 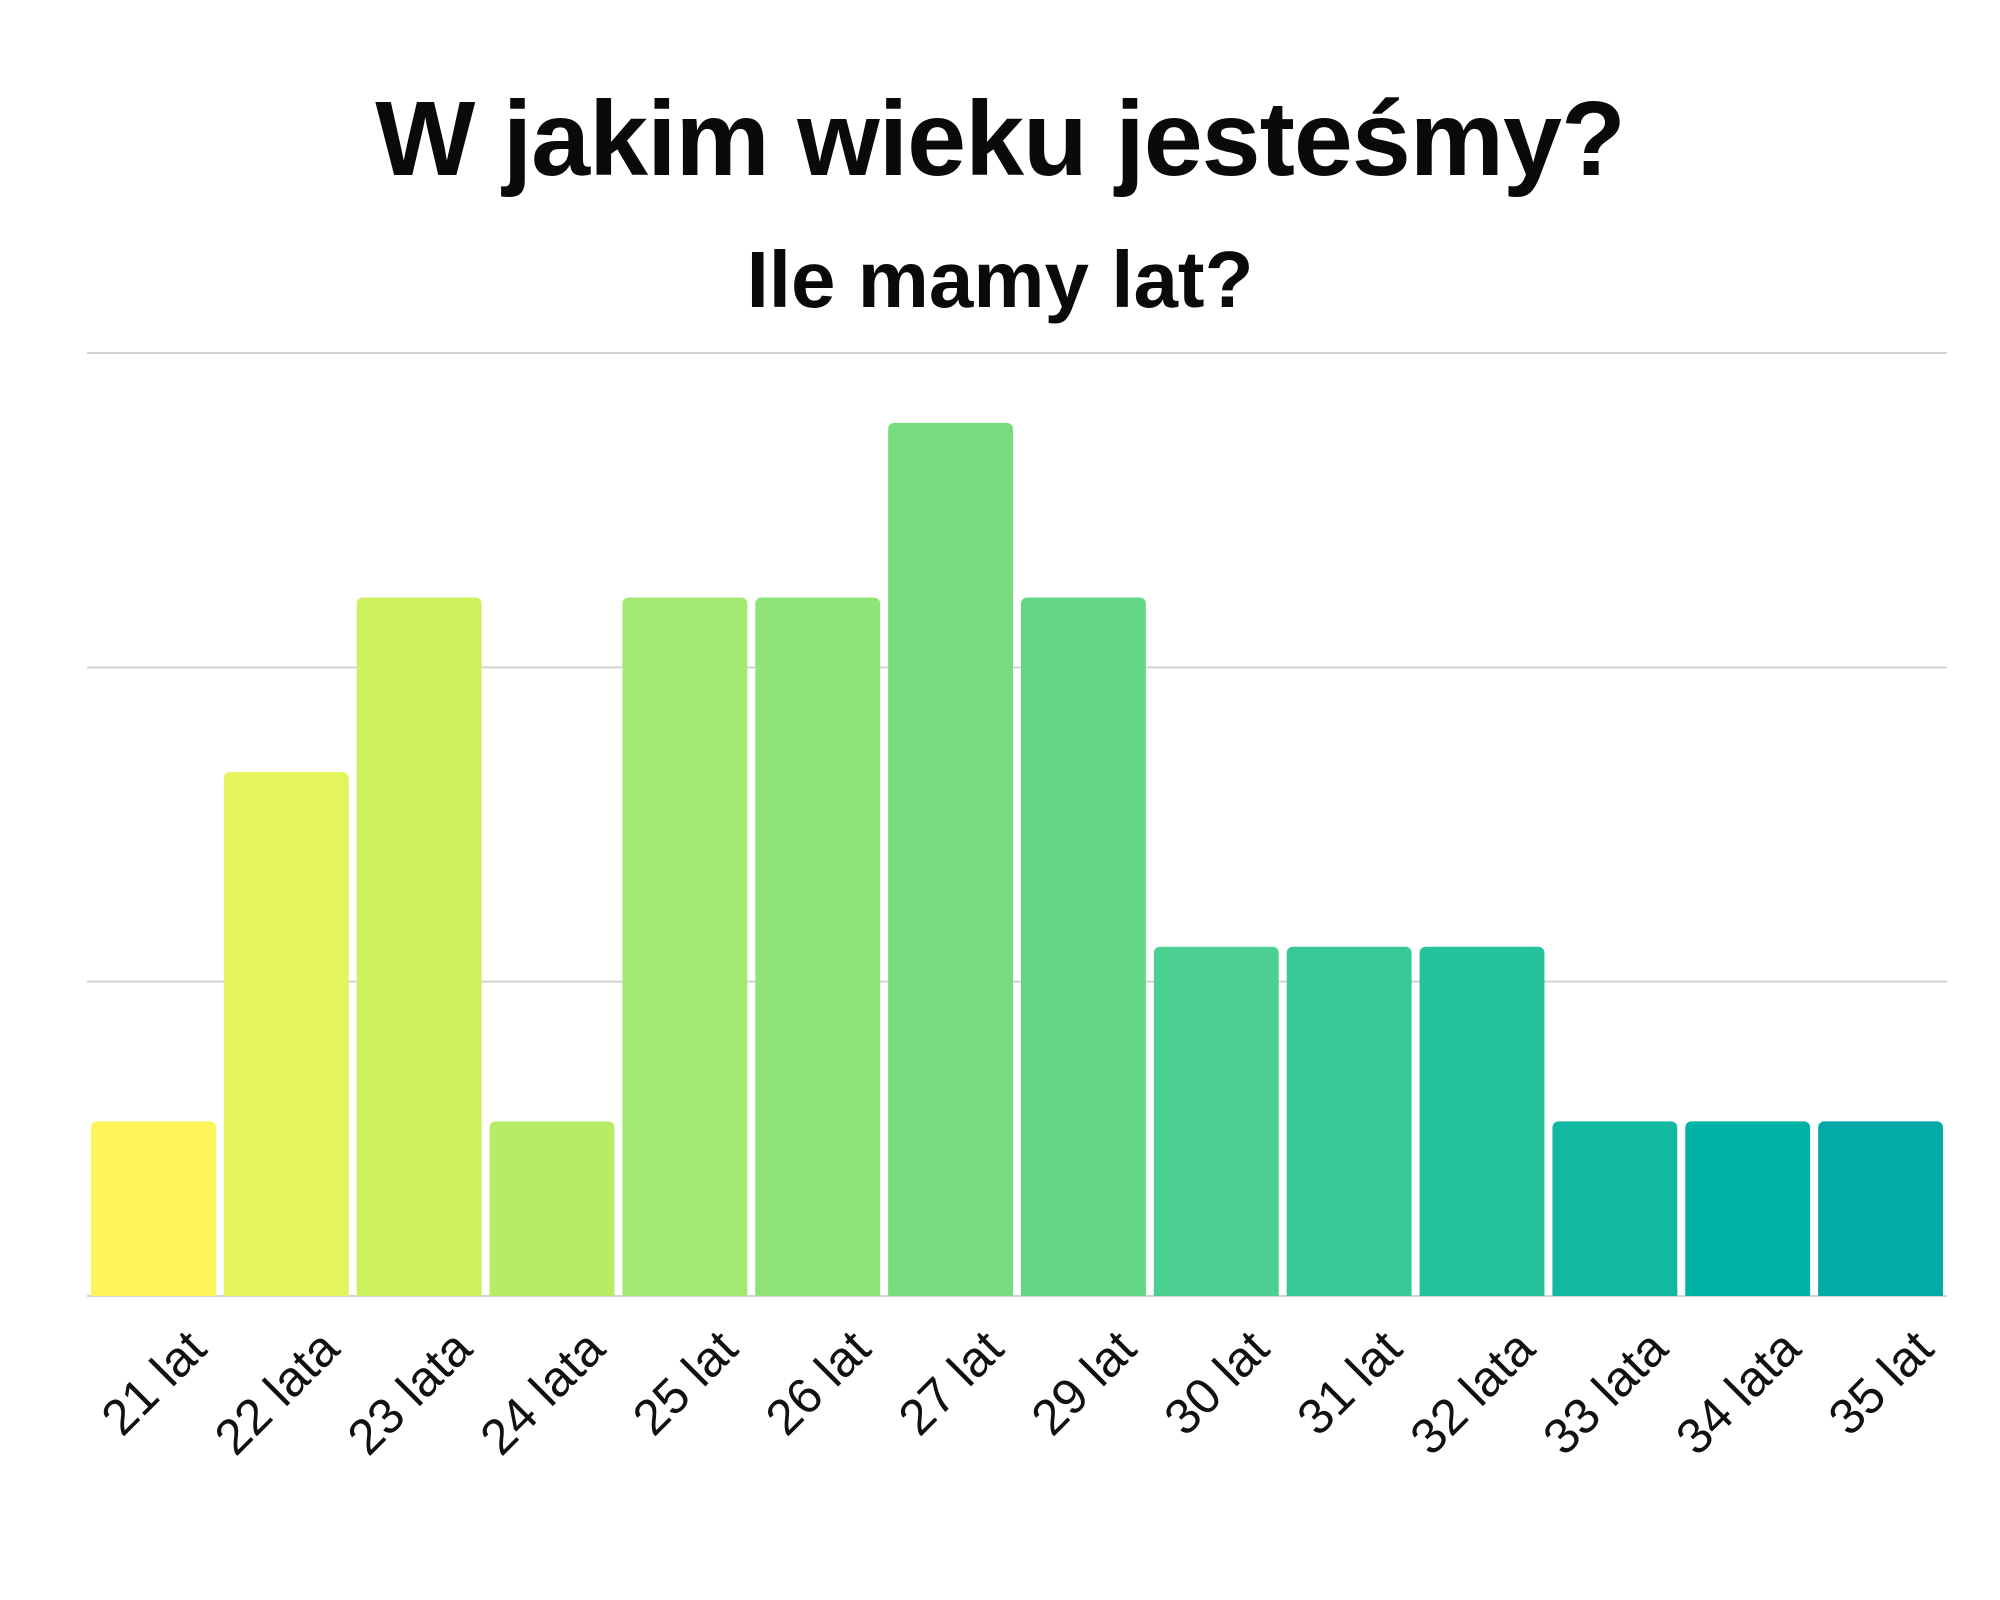 What do you see at coordinates (542, 1393) in the screenshot?
I see `x-tick-label: 24 lata` at bounding box center [542, 1393].